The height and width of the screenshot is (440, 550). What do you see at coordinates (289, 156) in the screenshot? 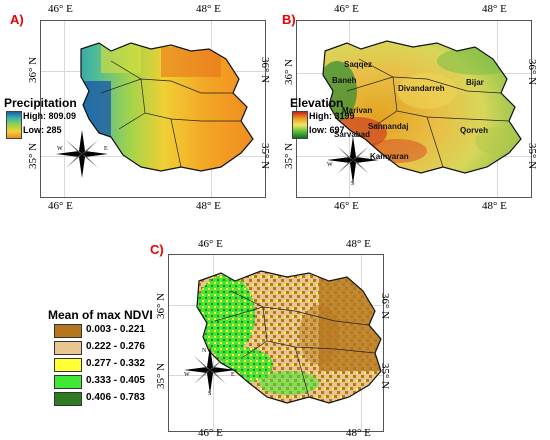
I see `panel-b-coord-left-bottom: 35° N` at bounding box center [289, 156].